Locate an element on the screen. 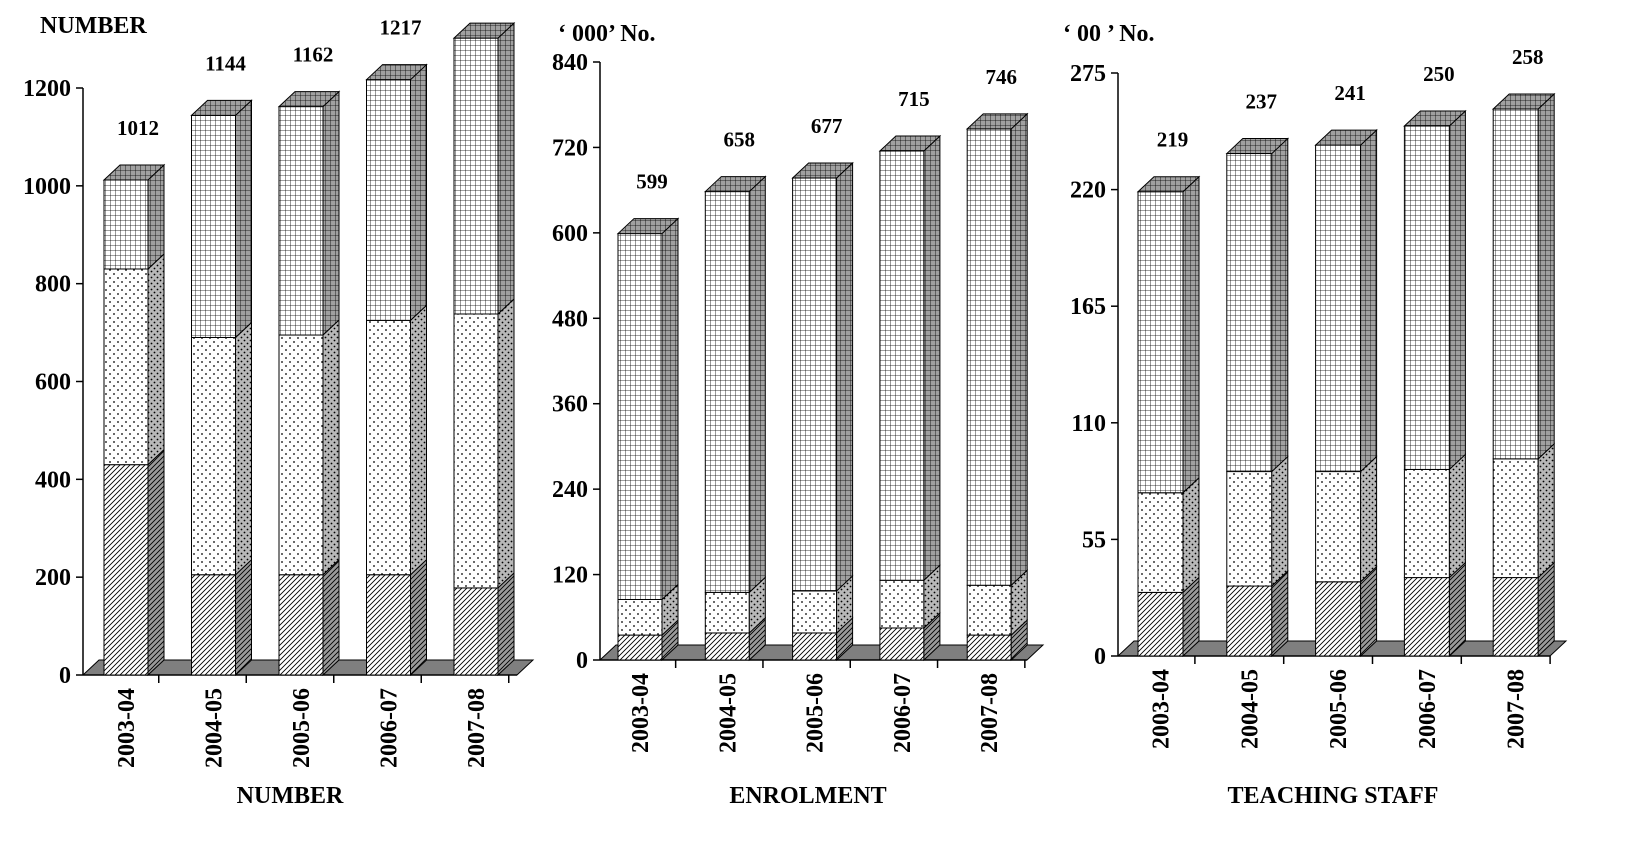 The image size is (1633, 845). total-label: 219 is located at coordinates (1173, 140).